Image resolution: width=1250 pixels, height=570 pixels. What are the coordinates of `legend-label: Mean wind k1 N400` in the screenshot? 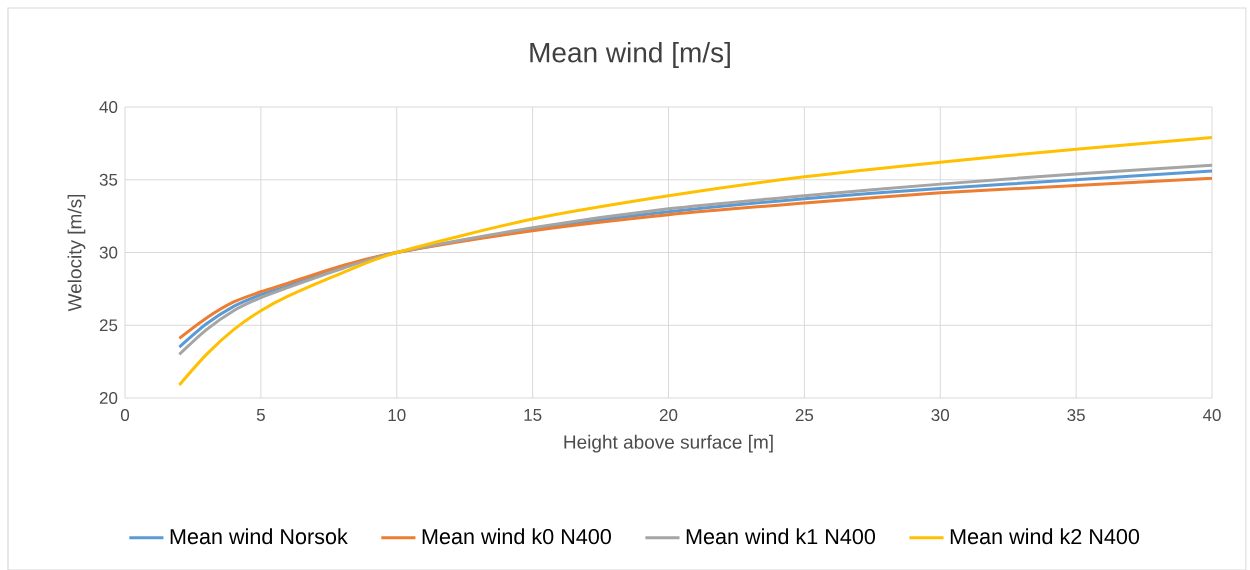 It's located at (781, 536).